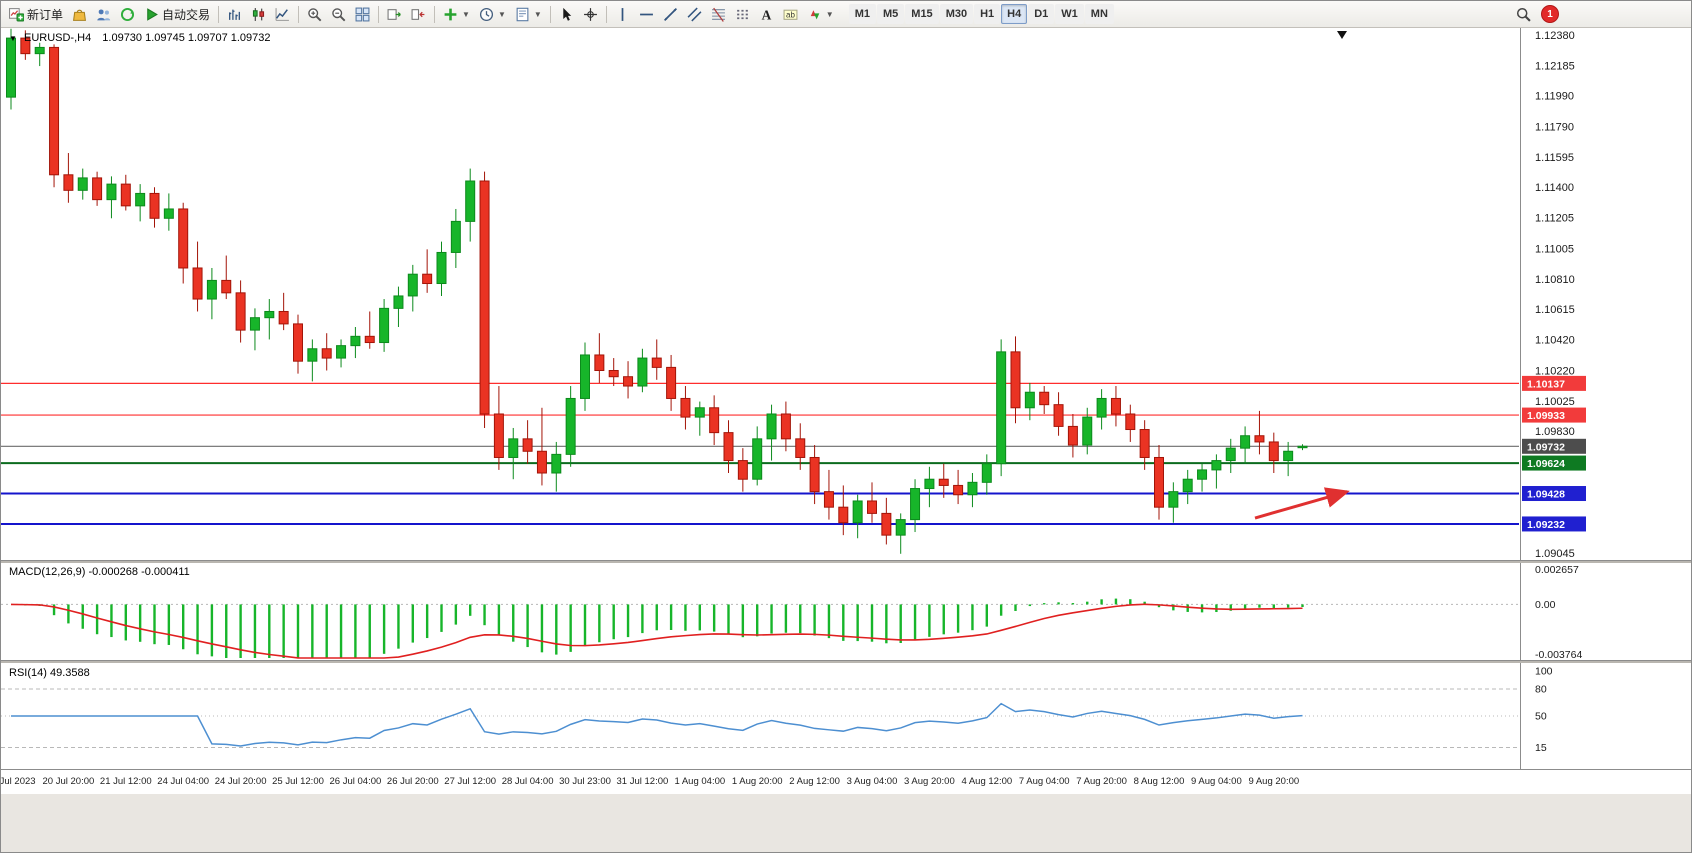  I want to click on chart-shift-button, so click(418, 14).